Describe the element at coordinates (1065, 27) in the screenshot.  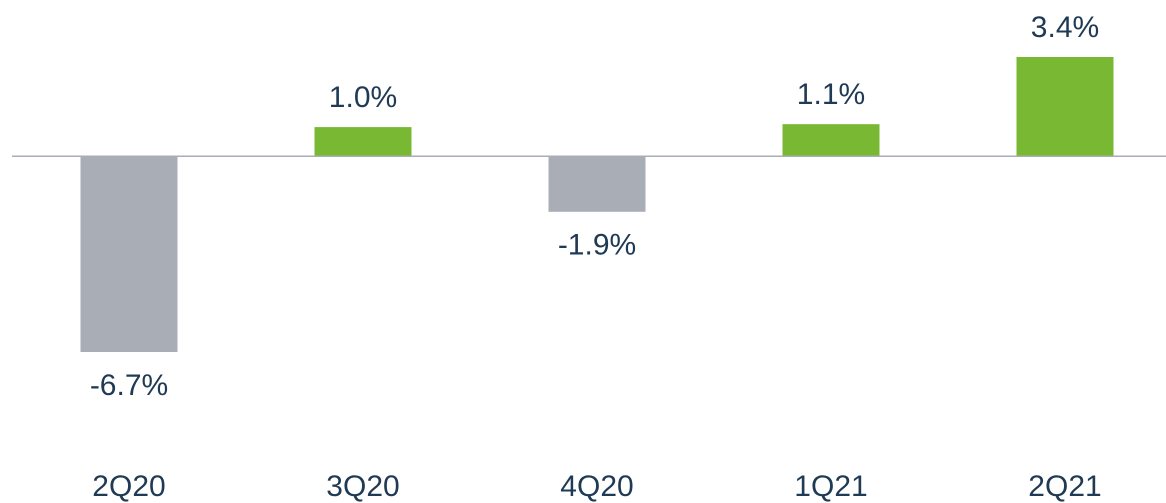
I see `data-label: 3.4%` at that location.